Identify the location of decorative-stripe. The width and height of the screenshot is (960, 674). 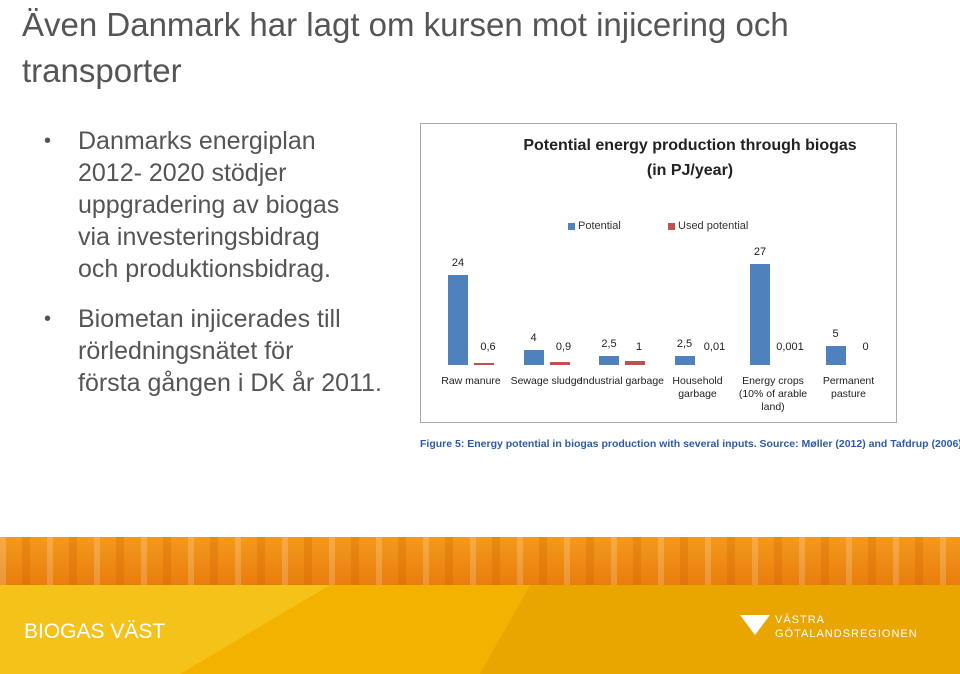
(480, 561).